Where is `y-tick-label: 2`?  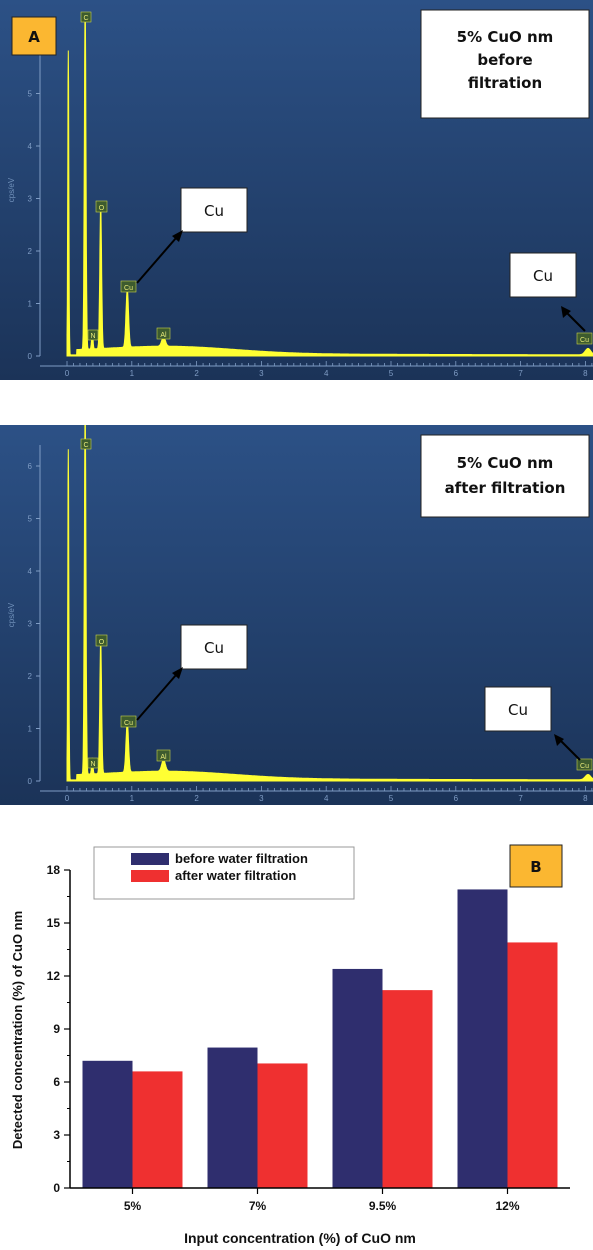 y-tick-label: 2 is located at coordinates (30, 251).